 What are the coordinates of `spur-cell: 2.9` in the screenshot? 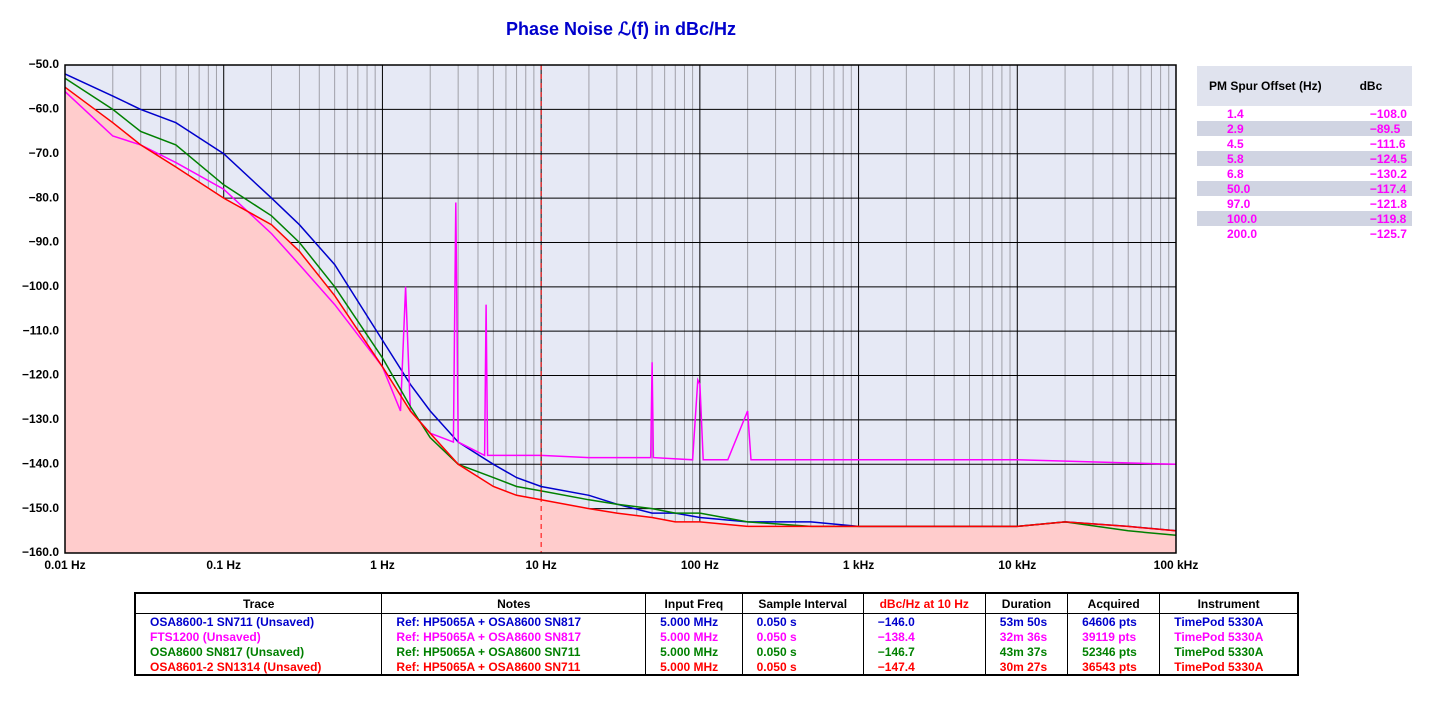 It's located at (1235, 128).